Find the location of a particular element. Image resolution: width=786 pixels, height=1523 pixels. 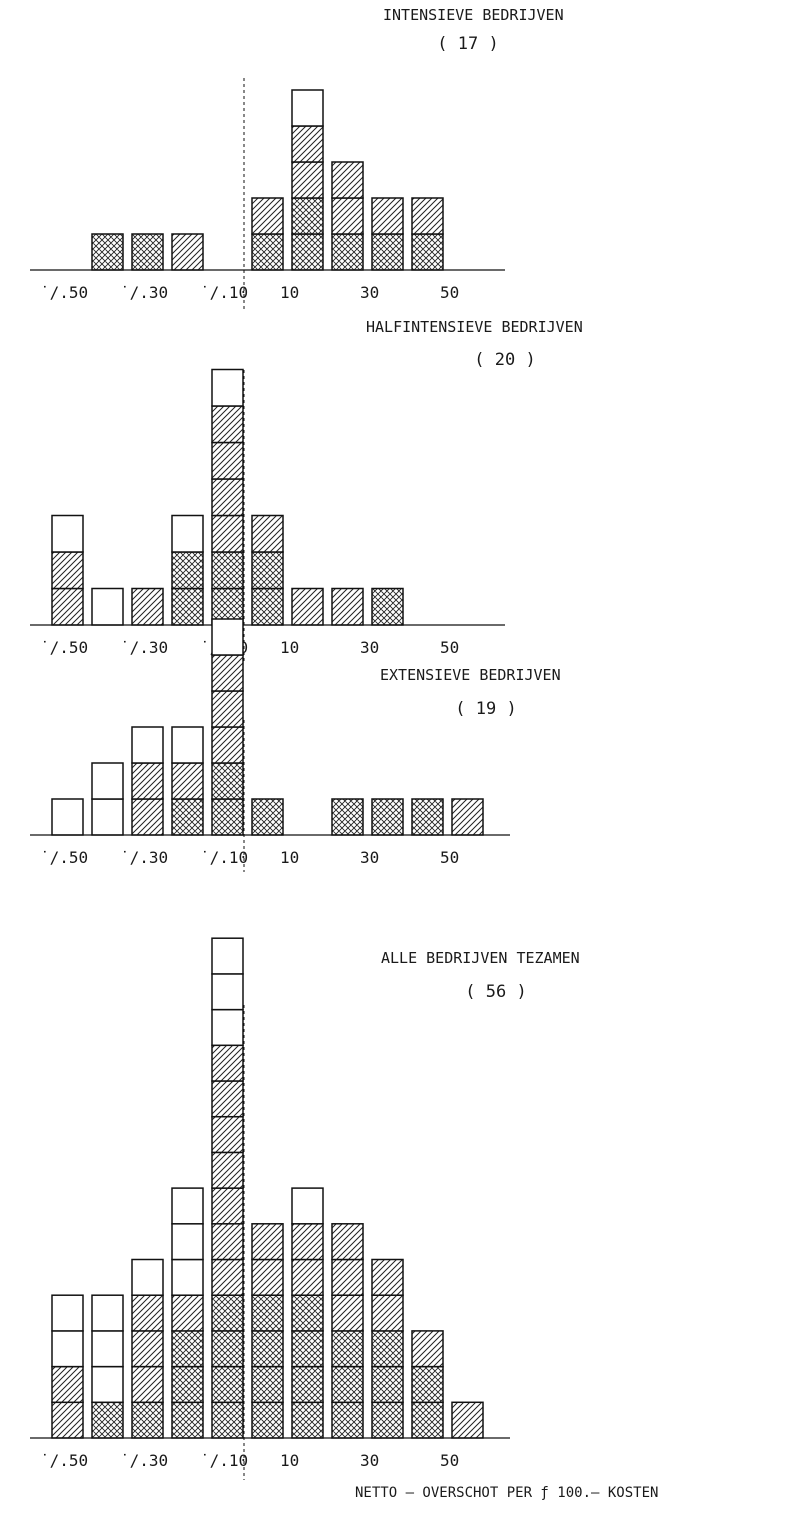

chart-count: ( 56 ) is located at coordinates (495, 992).